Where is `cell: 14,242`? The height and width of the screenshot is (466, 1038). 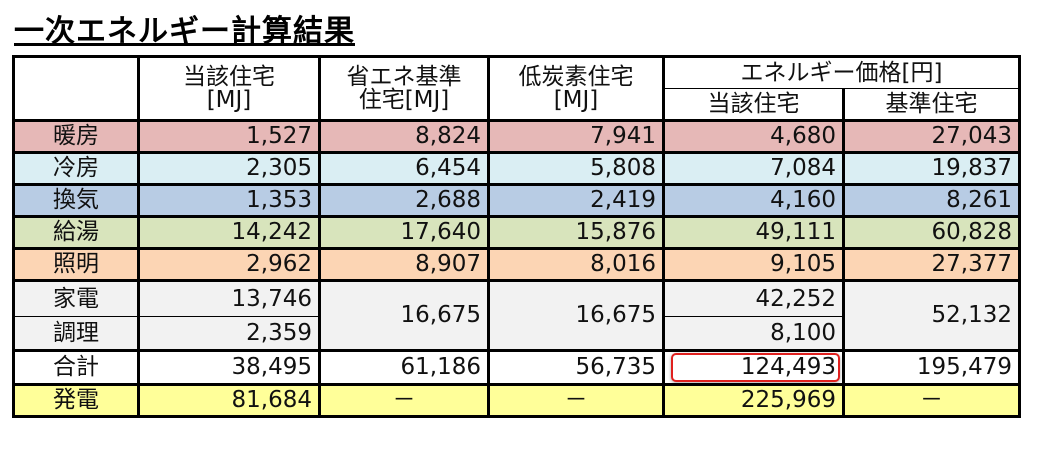
cell: 14,242 is located at coordinates (229, 232).